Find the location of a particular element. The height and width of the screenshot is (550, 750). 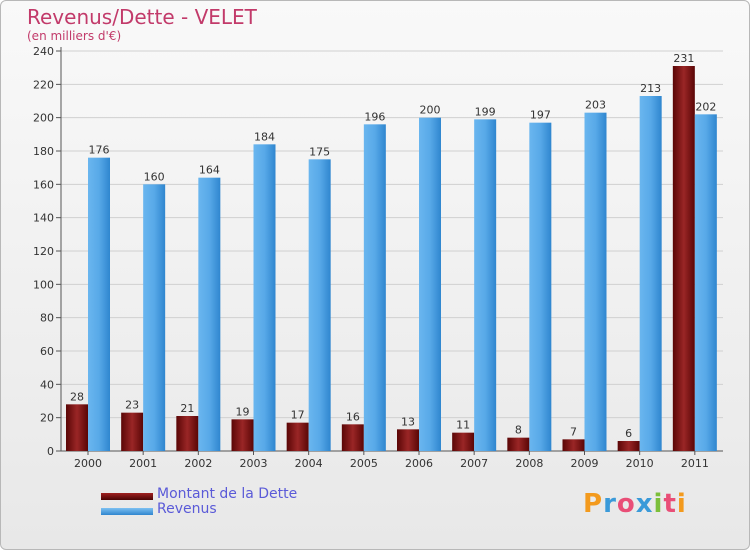

y-tick-label: 240 is located at coordinates (43, 51).